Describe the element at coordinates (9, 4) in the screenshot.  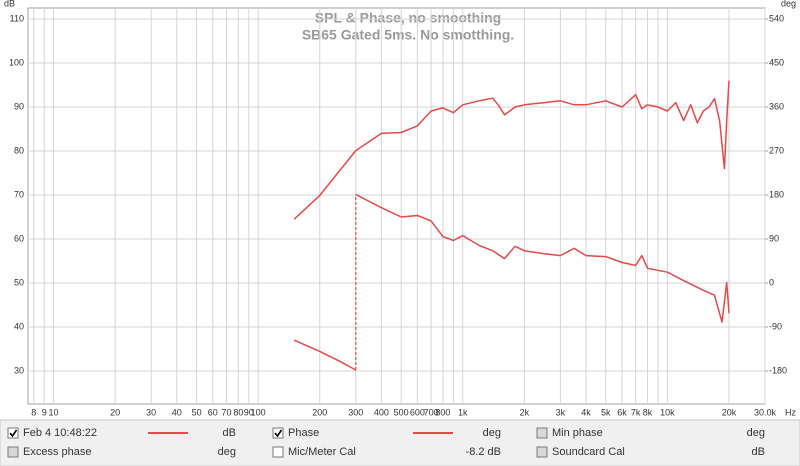
I see `y-axis-label: dB` at that location.